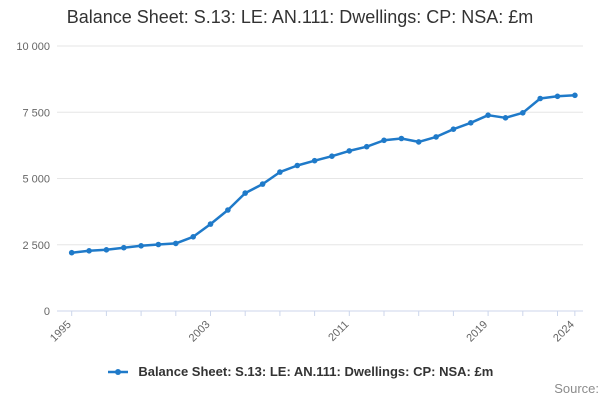 This screenshot has width=600, height=400. What do you see at coordinates (117, 371) in the screenshot?
I see `legend-series-icon` at bounding box center [117, 371].